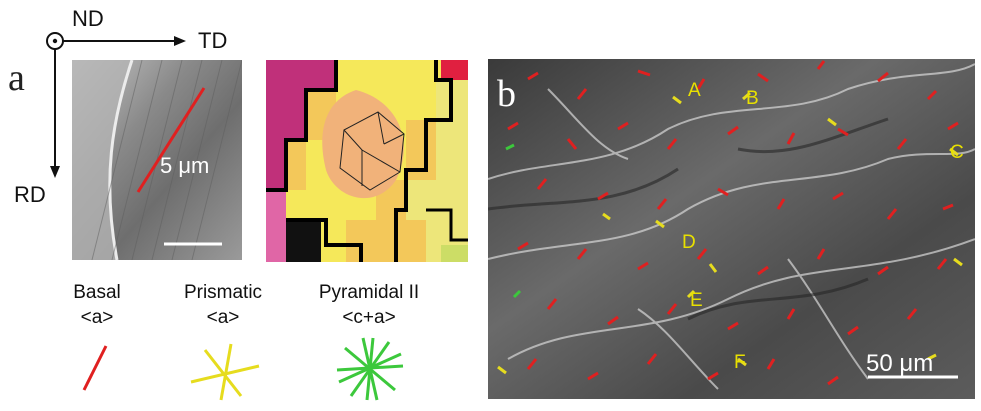 Image resolution: width=981 pixels, height=411 pixels. What do you see at coordinates (369, 317) in the screenshot?
I see `legend-pyramidal-sub: <c+a>` at bounding box center [369, 317].